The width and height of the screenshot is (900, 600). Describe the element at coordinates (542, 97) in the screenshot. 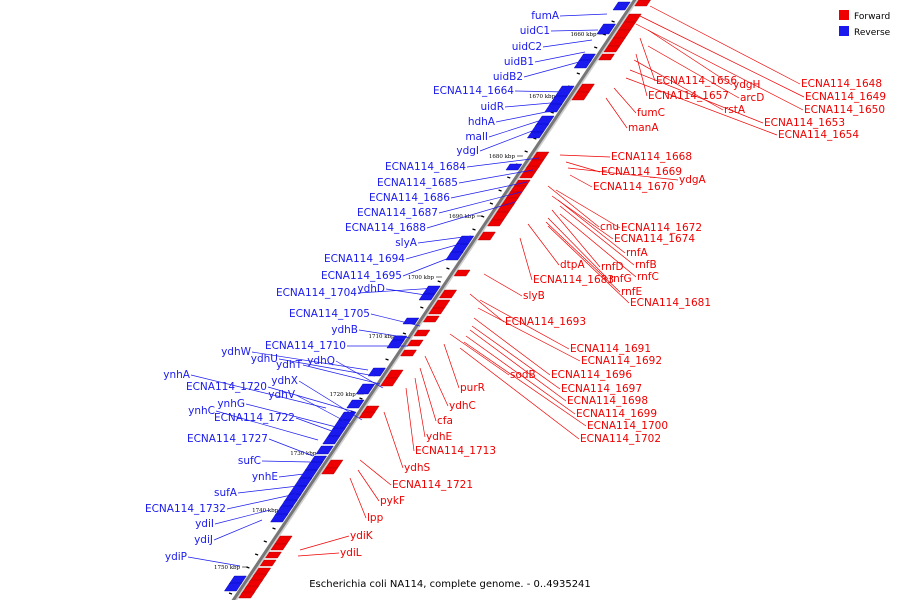

I see `scale-tick-label: 1670 kbp` at that location.